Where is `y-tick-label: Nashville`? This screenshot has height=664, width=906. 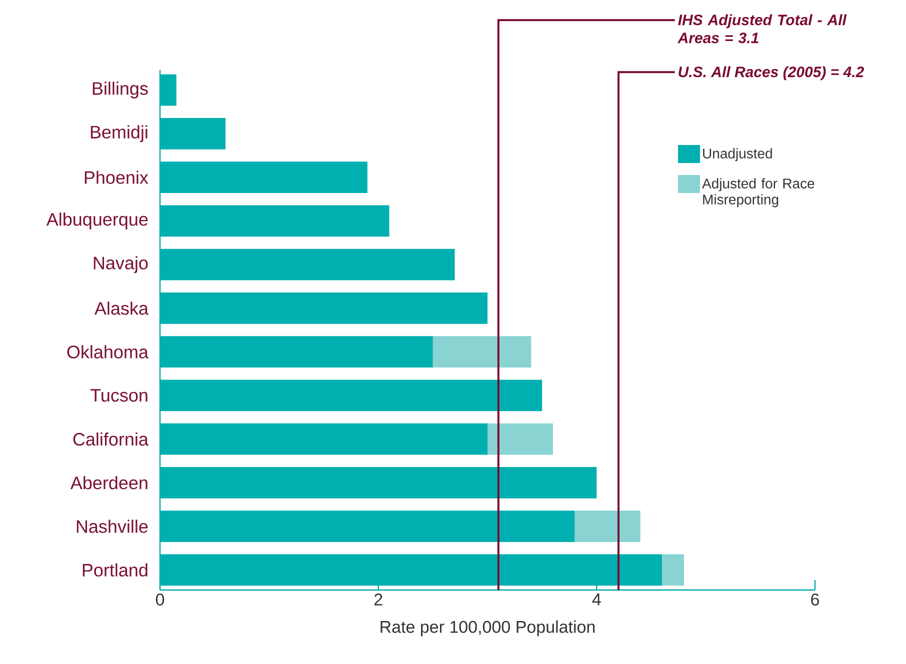 y-tick-label: Nashville is located at coordinates (112, 526).